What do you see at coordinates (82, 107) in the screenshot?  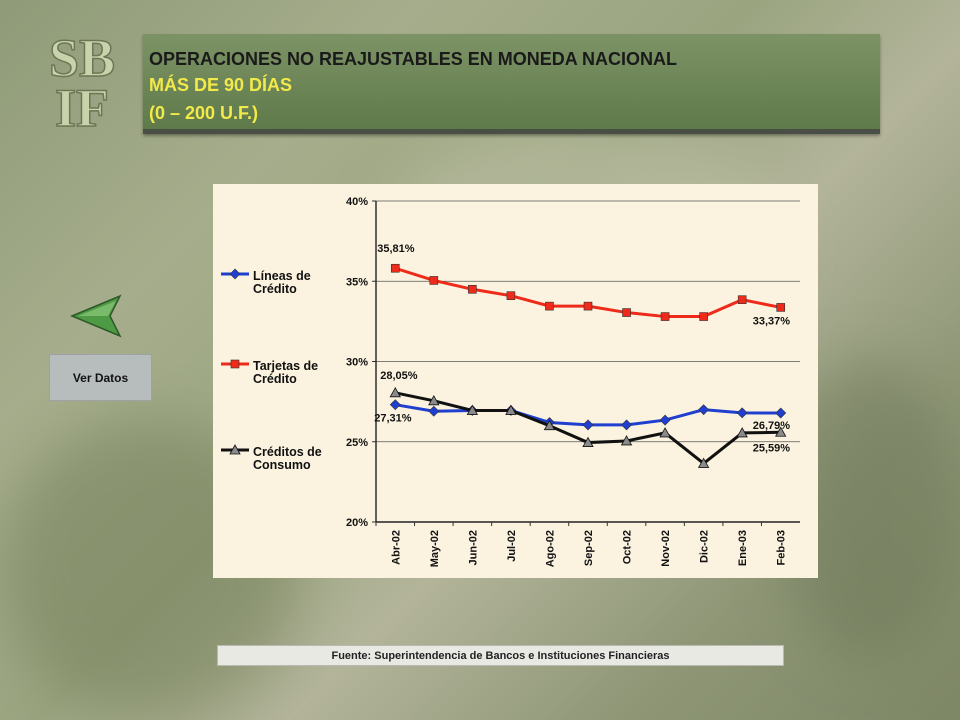 I see `logo-text-bottom: IF` at bounding box center [82, 107].